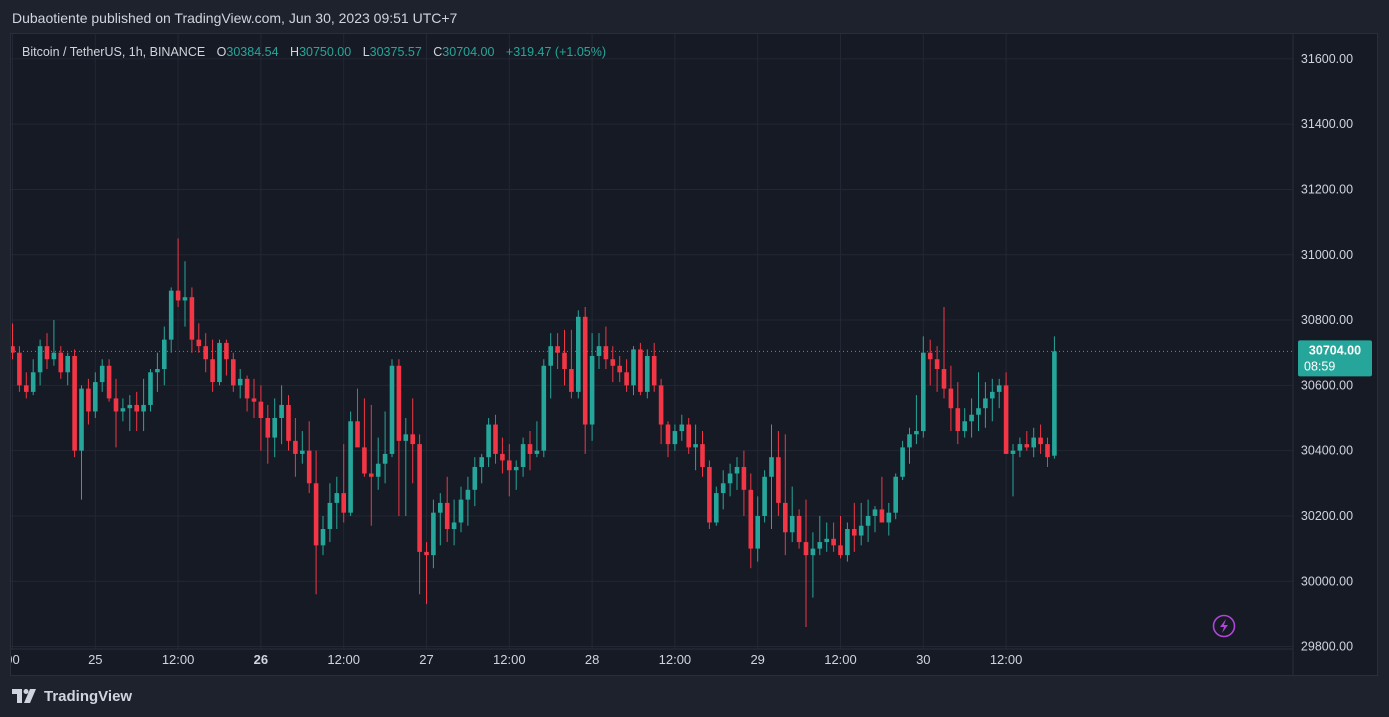 The height and width of the screenshot is (717, 1389). What do you see at coordinates (437, 52) in the screenshot?
I see `close-label: C` at bounding box center [437, 52].